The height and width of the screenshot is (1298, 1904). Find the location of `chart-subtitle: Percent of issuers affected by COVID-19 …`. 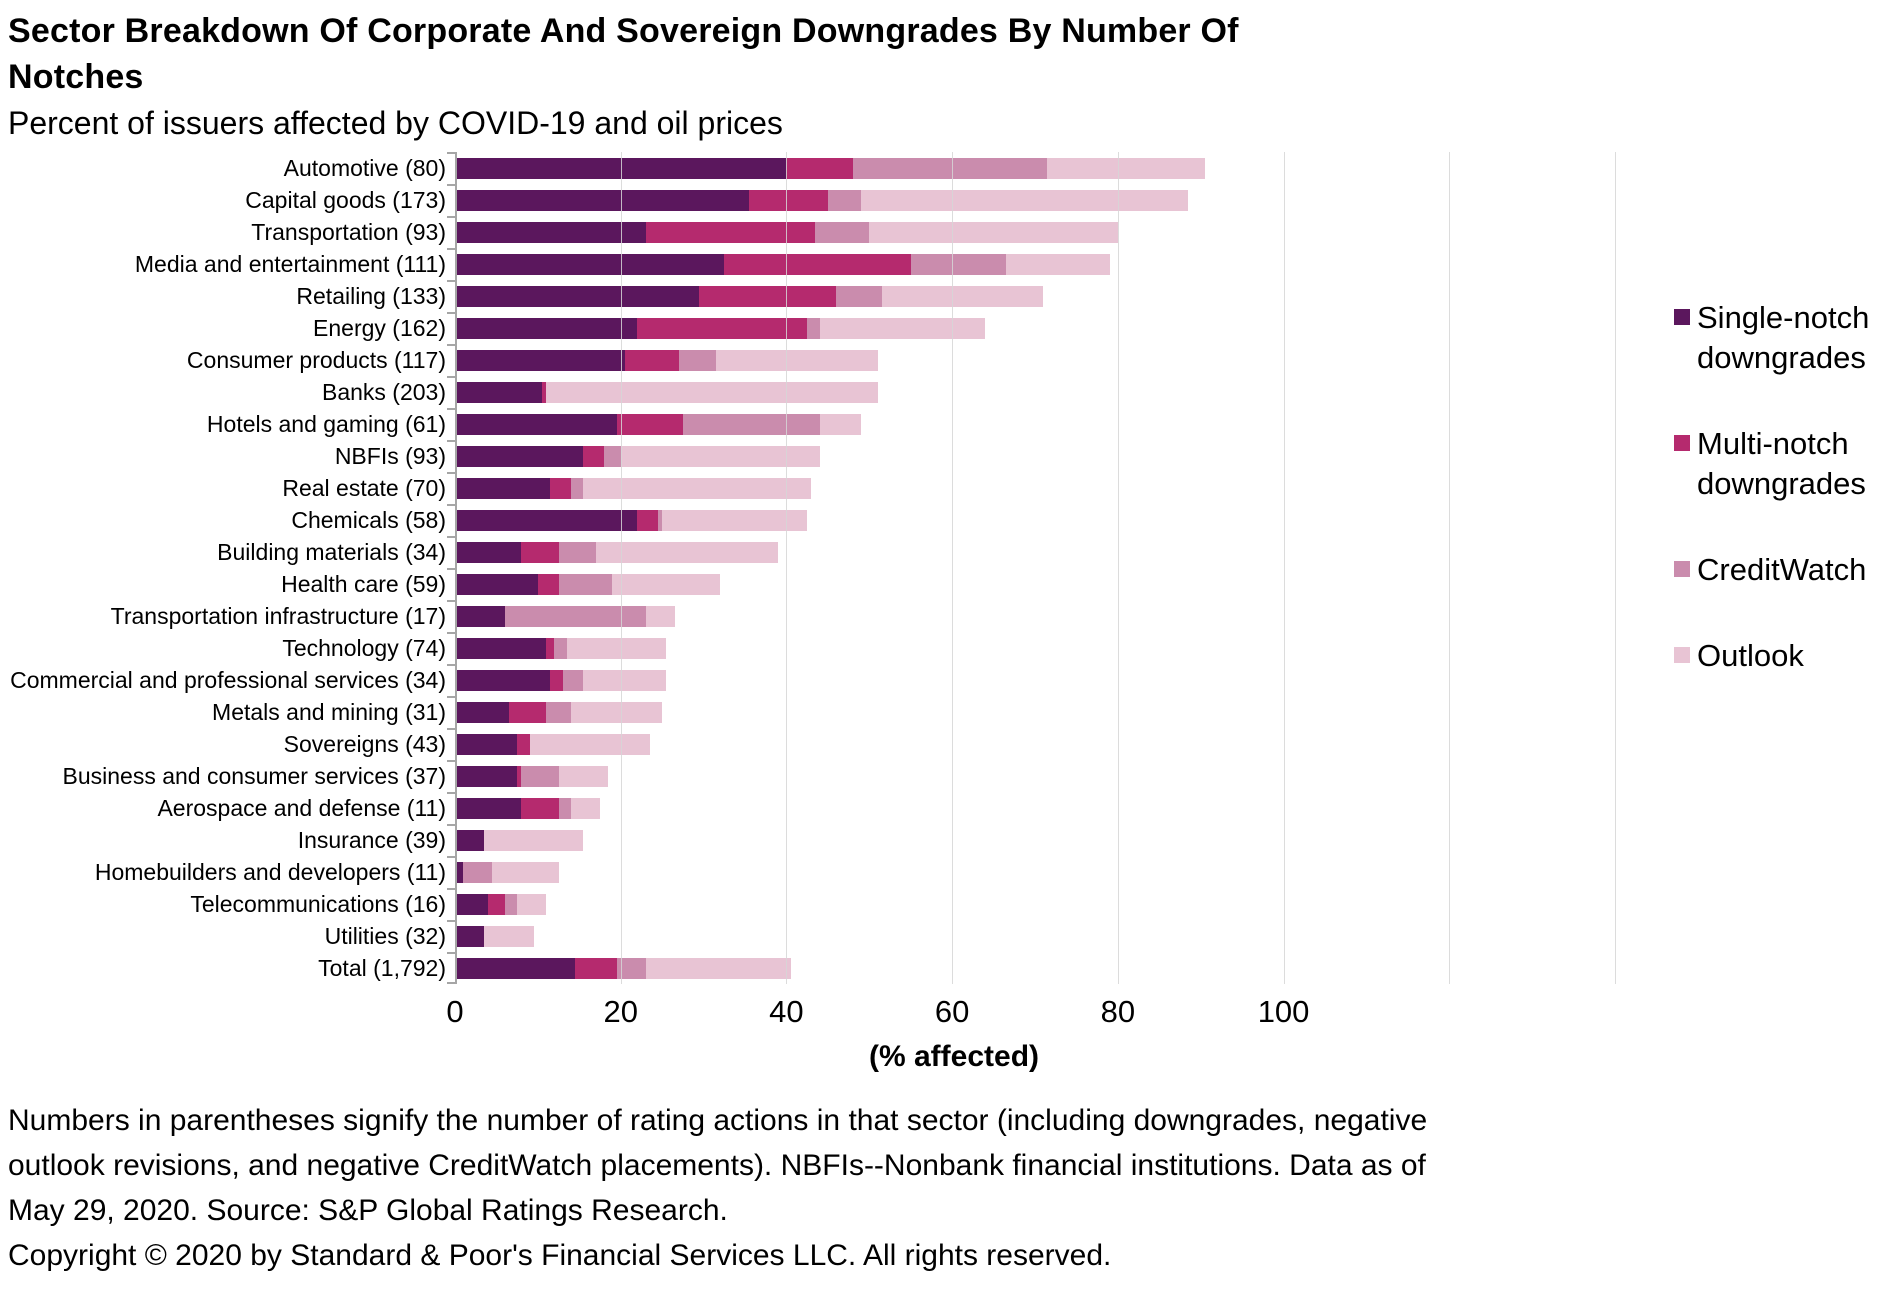

chart-subtitle: Percent of issuers affected by COVID-19 … is located at coordinates (395, 123).